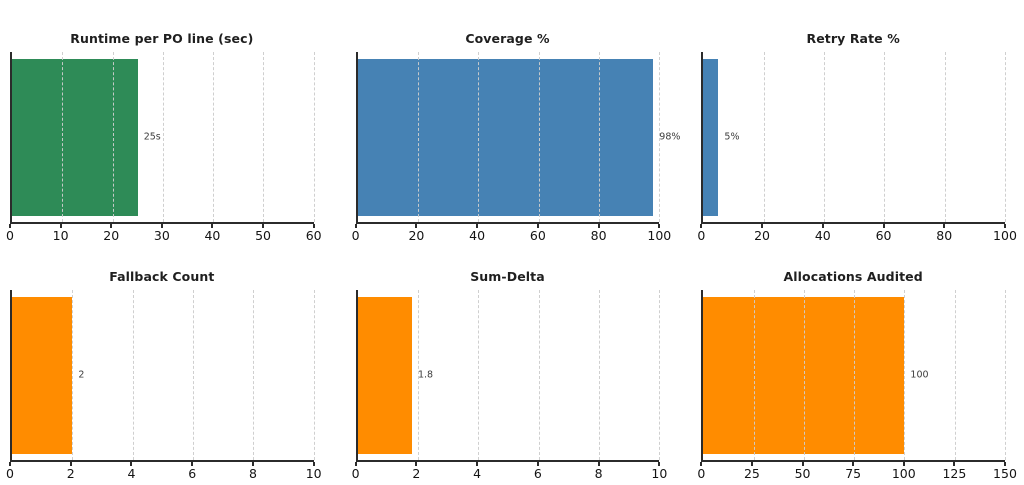 The width and height of the screenshot is (1024, 485). I want to click on tick-label: 6, so click(192, 473).